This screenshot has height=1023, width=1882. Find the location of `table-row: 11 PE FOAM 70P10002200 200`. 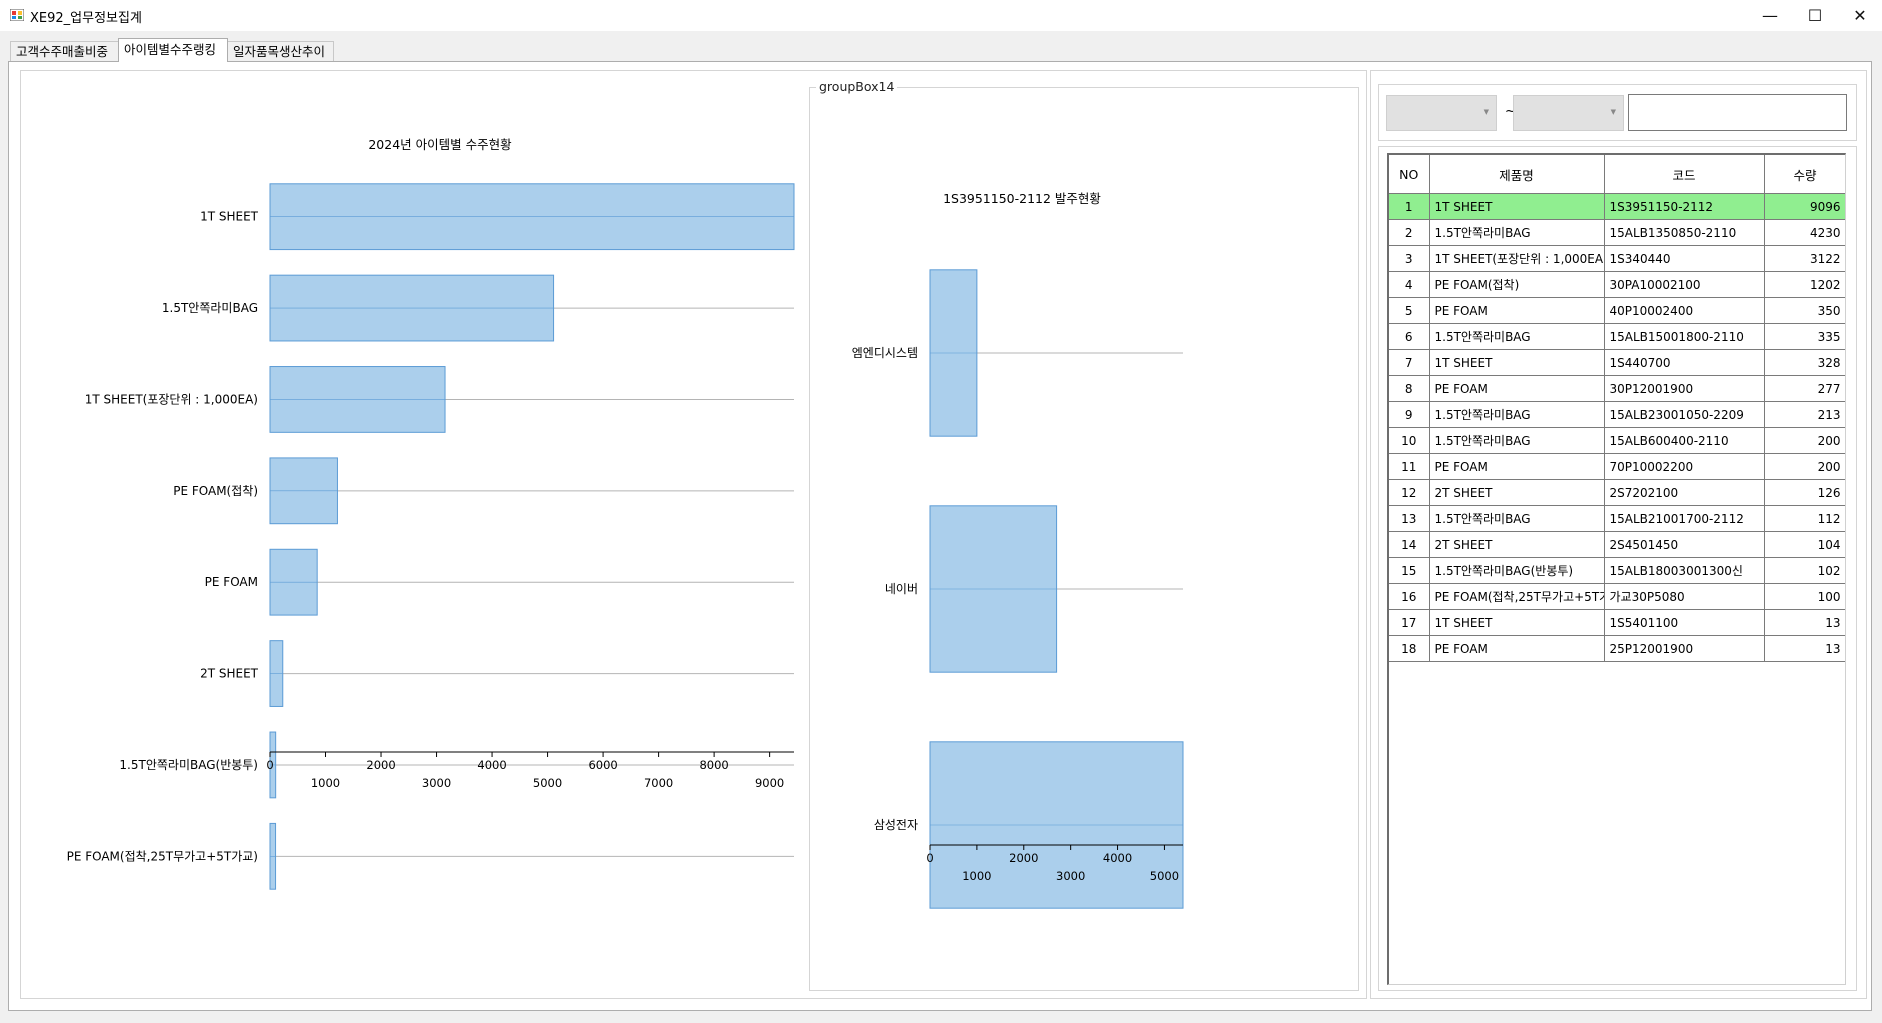

table-row: 11 PE FOAM 70P10002200 200 is located at coordinates (1617, 467).